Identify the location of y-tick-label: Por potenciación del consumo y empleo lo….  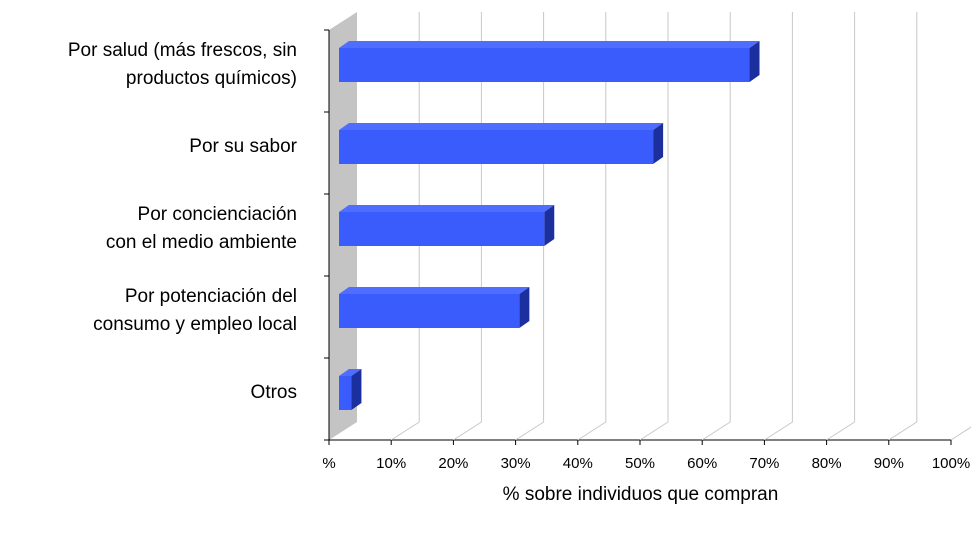
(195, 310).